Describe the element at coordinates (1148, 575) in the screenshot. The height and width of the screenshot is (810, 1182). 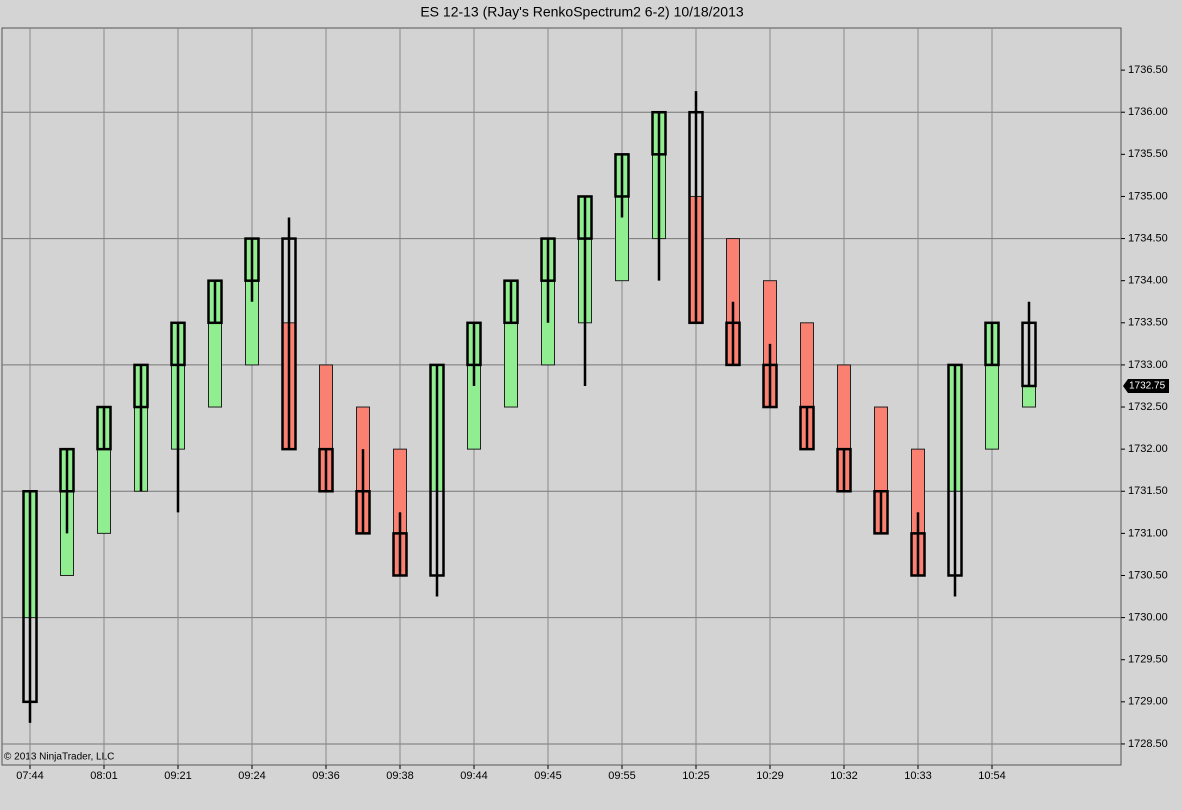
I see `y-tick-label: 1730.50` at that location.